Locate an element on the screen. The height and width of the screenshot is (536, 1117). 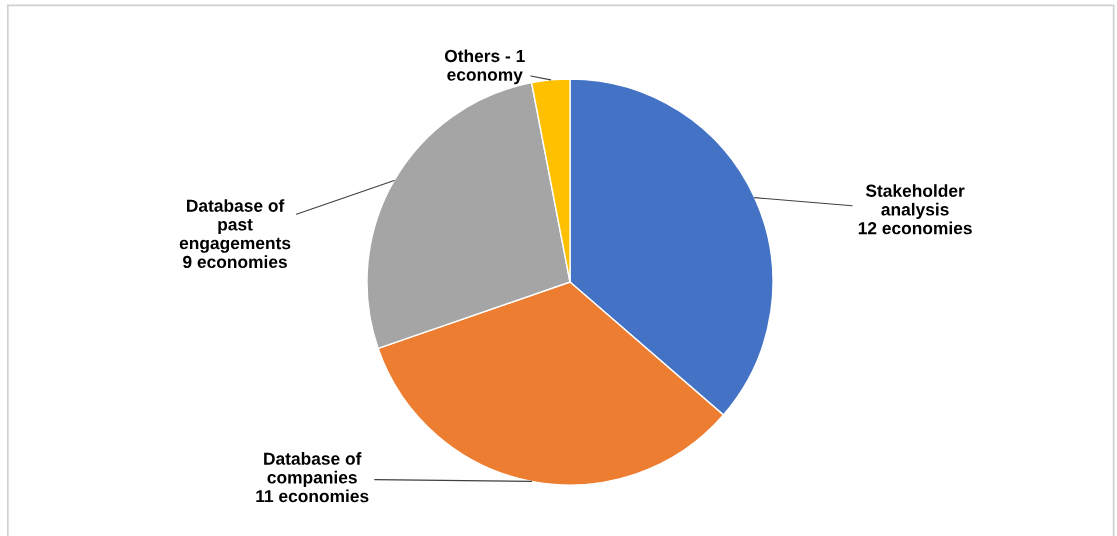
data-label: 11 economies is located at coordinates (312, 496).